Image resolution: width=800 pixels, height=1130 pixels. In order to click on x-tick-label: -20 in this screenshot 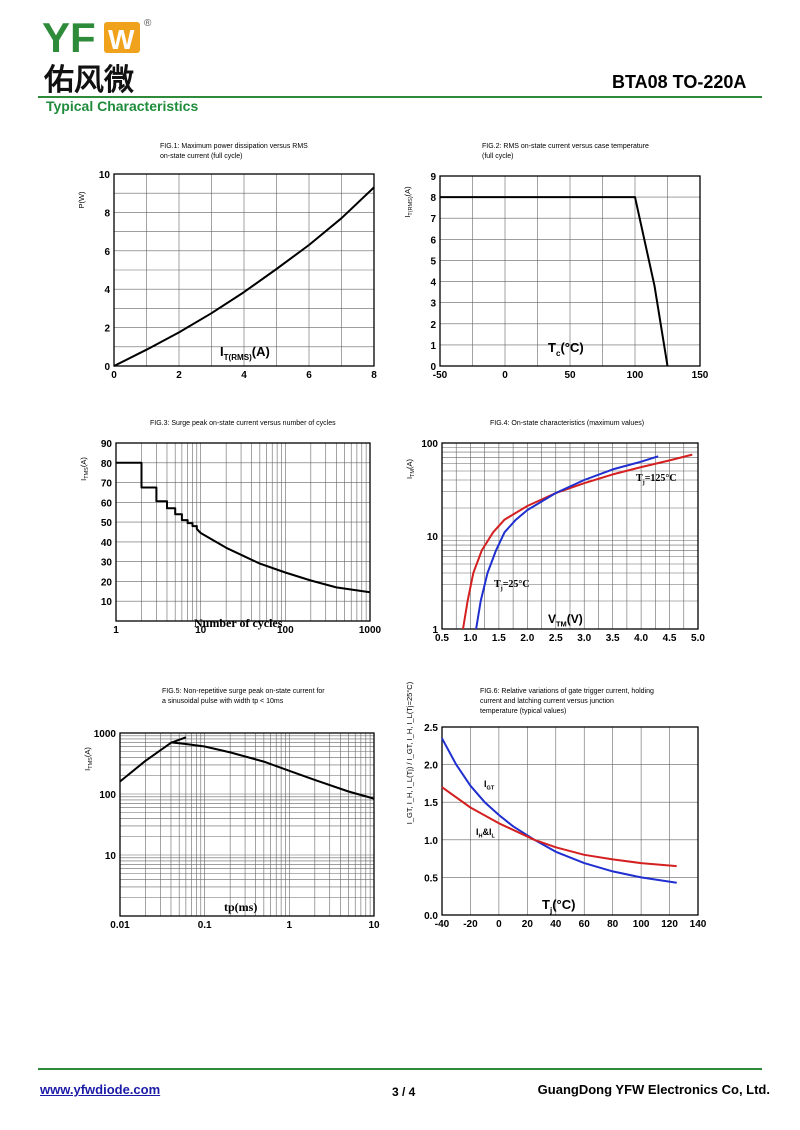, I will do `click(470, 924)`.